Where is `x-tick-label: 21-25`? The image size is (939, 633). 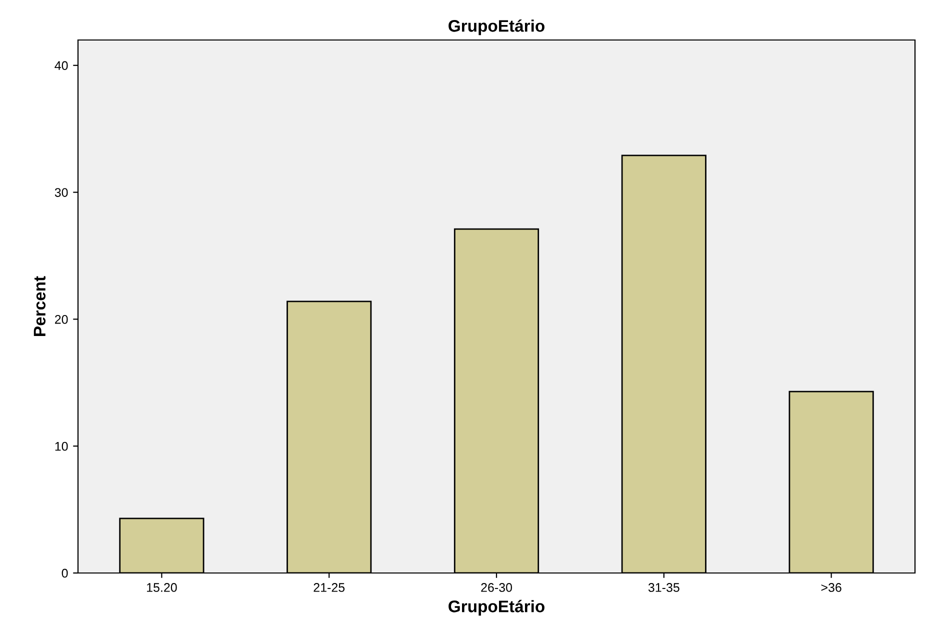
x-tick-label: 21-25 is located at coordinates (329, 587).